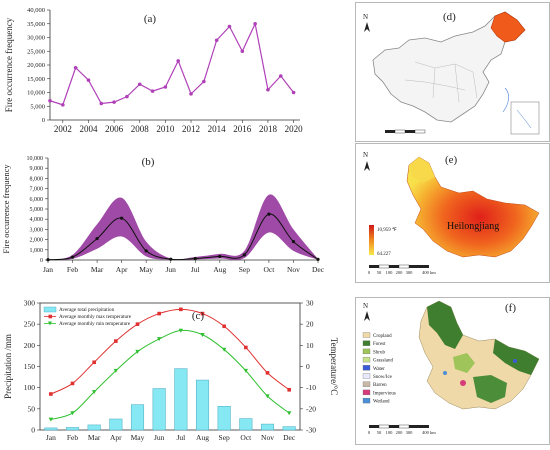 The height and width of the screenshot is (450, 550). Describe the element at coordinates (165, 129) in the screenshot. I see `x-tick-label: 2010` at that location.